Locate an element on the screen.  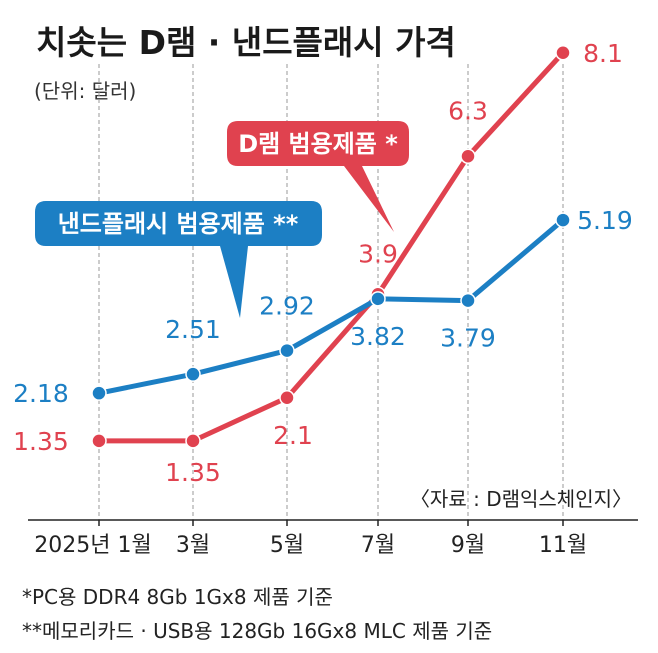
nand-value-label-0: 2.18 is located at coordinates (41, 393).